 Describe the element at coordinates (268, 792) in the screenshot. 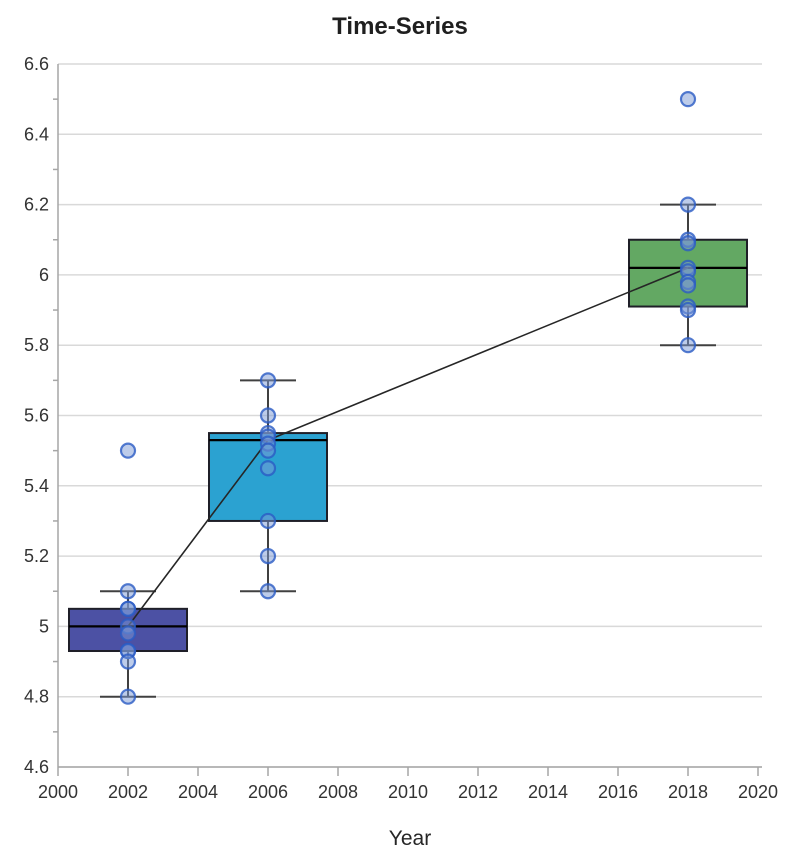

I see `x-tick-label: 2006` at that location.